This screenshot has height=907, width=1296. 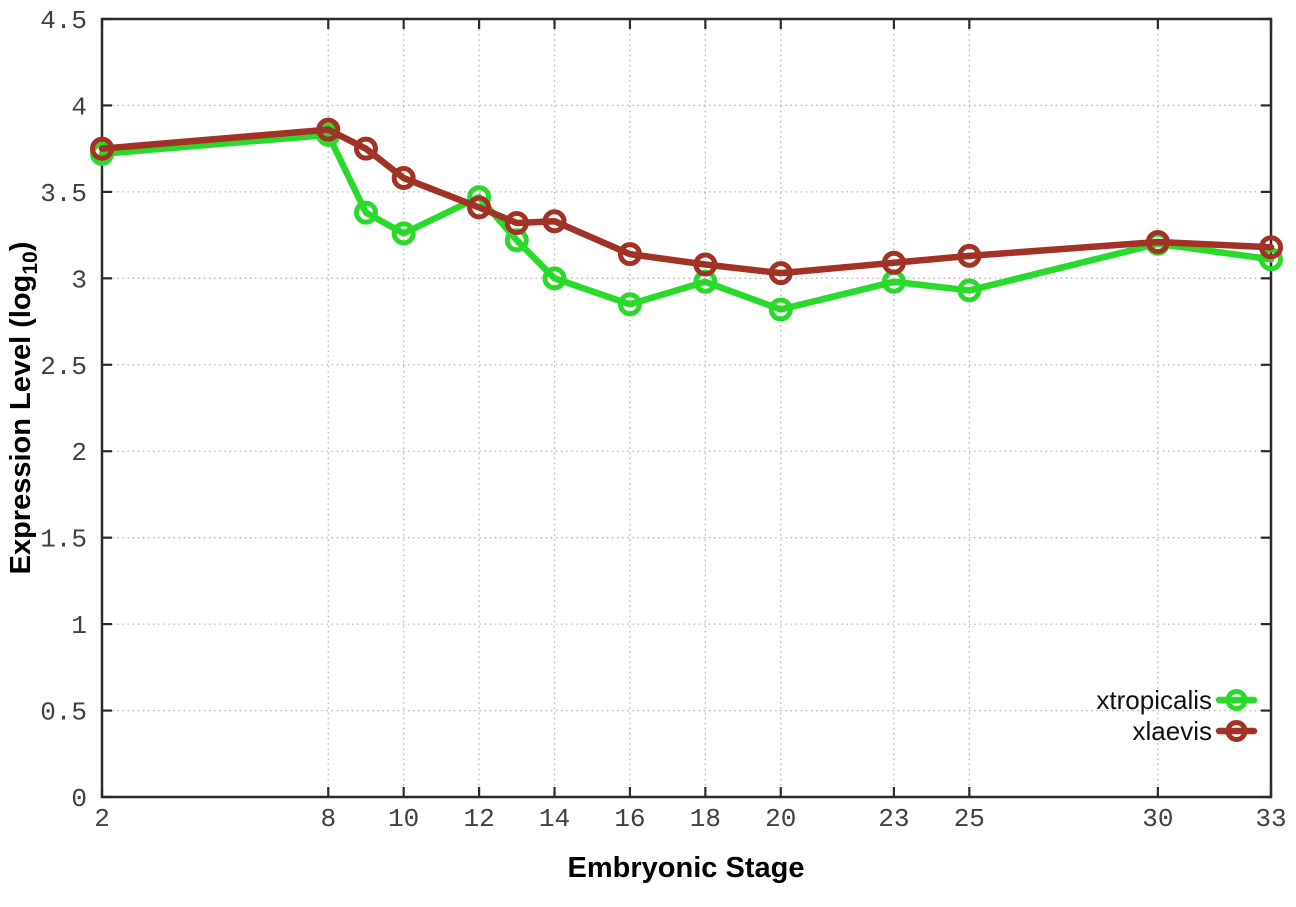 What do you see at coordinates (79, 799) in the screenshot?
I see `y-tick-label: 0` at bounding box center [79, 799].